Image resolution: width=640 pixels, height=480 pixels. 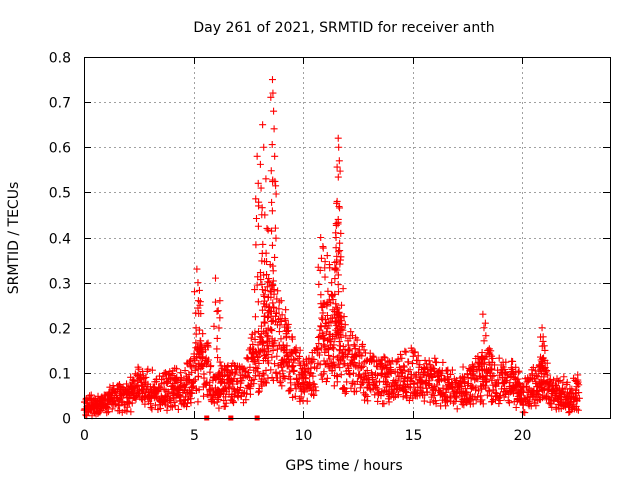 I want to click on y-tick-label: 0.2, so click(x=60, y=330).